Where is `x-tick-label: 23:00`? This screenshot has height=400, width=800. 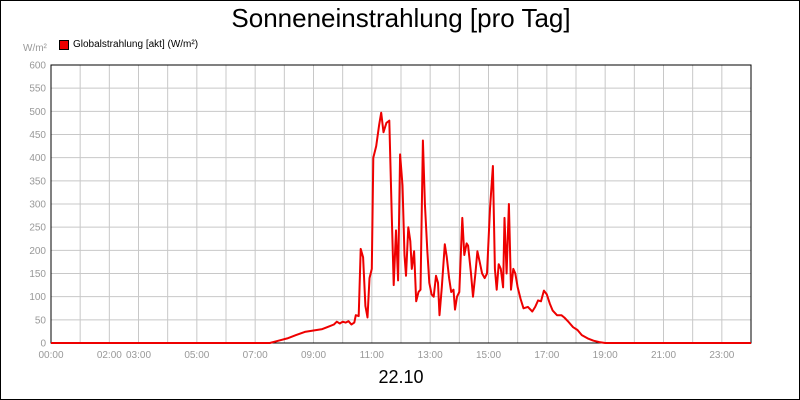 x-tick-label: 23:00 is located at coordinates (721, 355).